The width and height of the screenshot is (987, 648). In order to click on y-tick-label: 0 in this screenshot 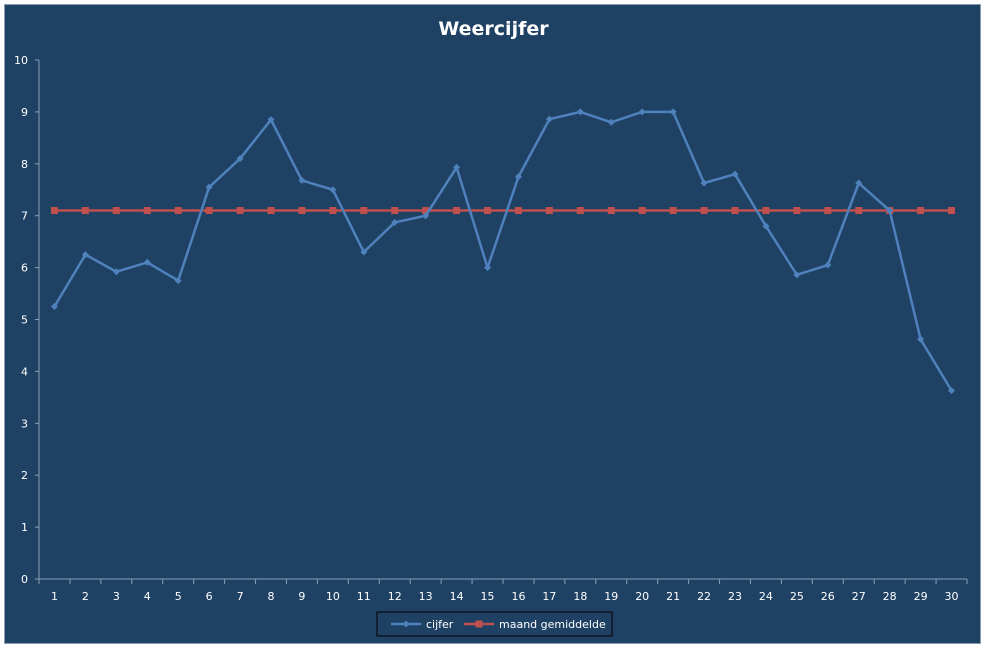, I will do `click(24, 579)`.